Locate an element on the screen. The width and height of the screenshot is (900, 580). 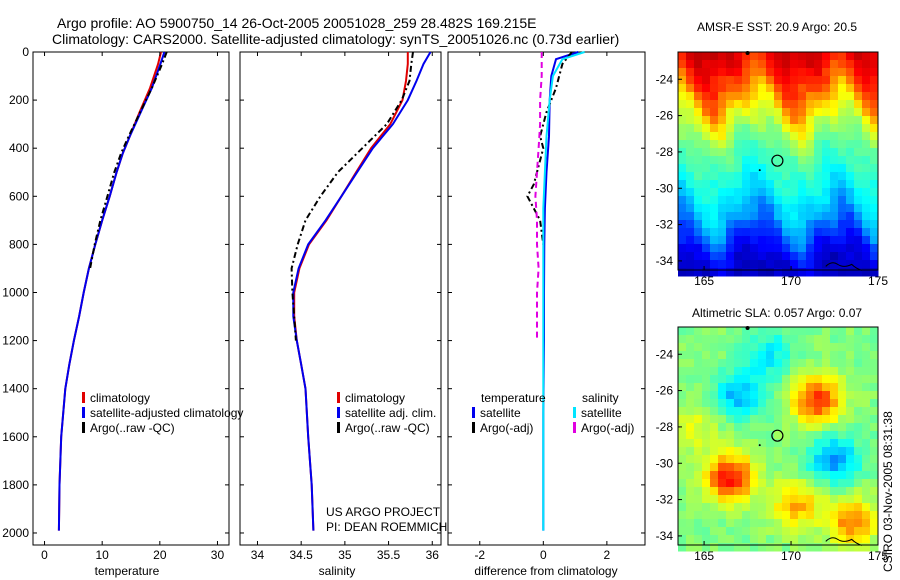
x-tick-label: 0 is located at coordinates (543, 555).